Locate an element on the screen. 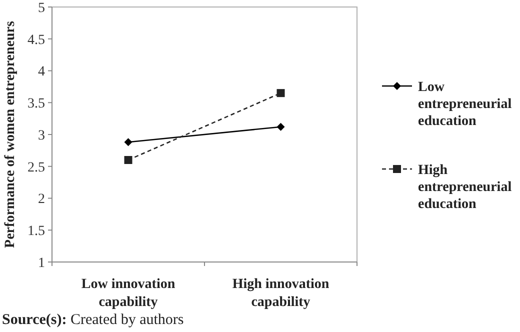 The height and width of the screenshot is (332, 520). legend-label: High entrepreneurial education is located at coordinates (465, 187).